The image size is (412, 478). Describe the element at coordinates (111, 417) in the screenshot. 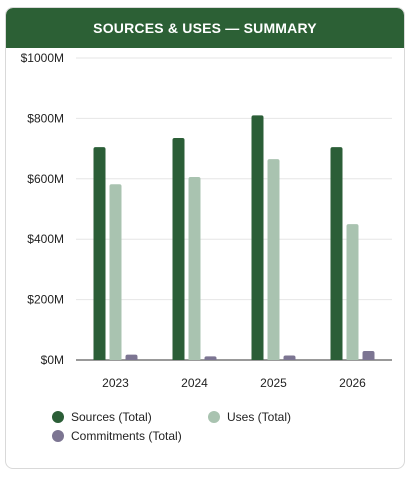

I see `legend-label-sources: Sources (Total)` at that location.